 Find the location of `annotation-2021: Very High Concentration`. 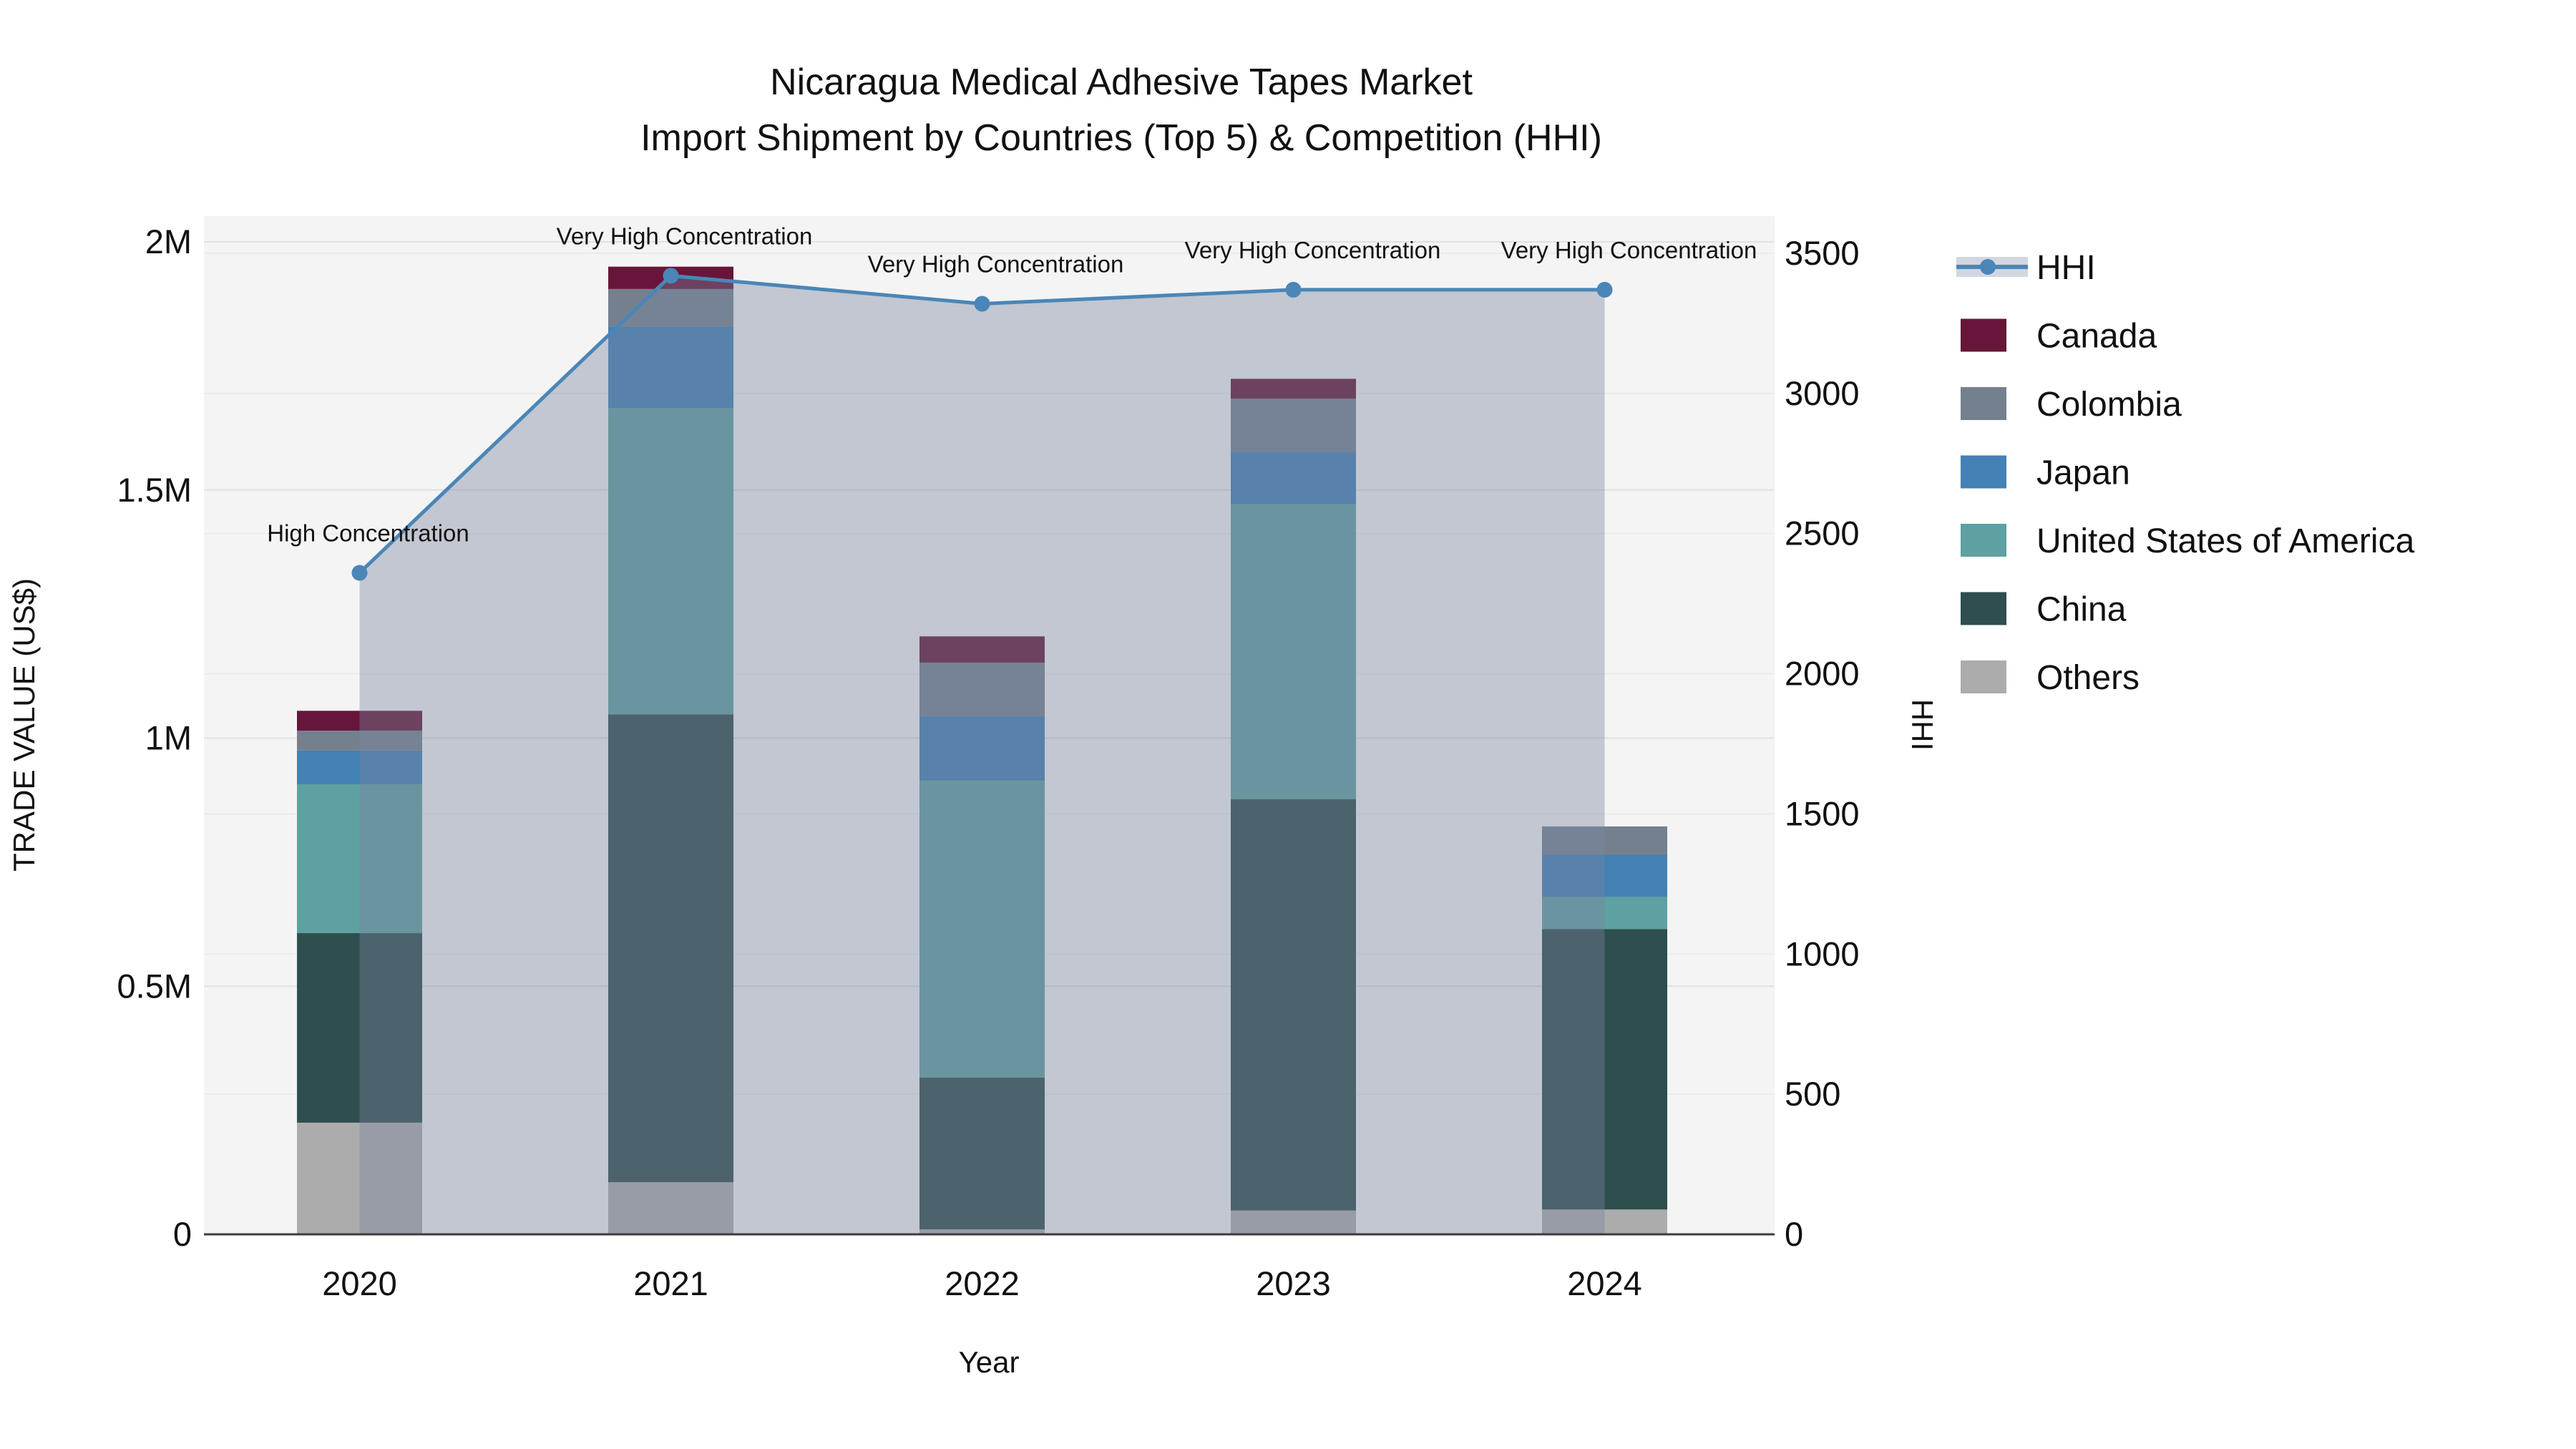

annotation-2021: Very High Concentration is located at coordinates (685, 236).